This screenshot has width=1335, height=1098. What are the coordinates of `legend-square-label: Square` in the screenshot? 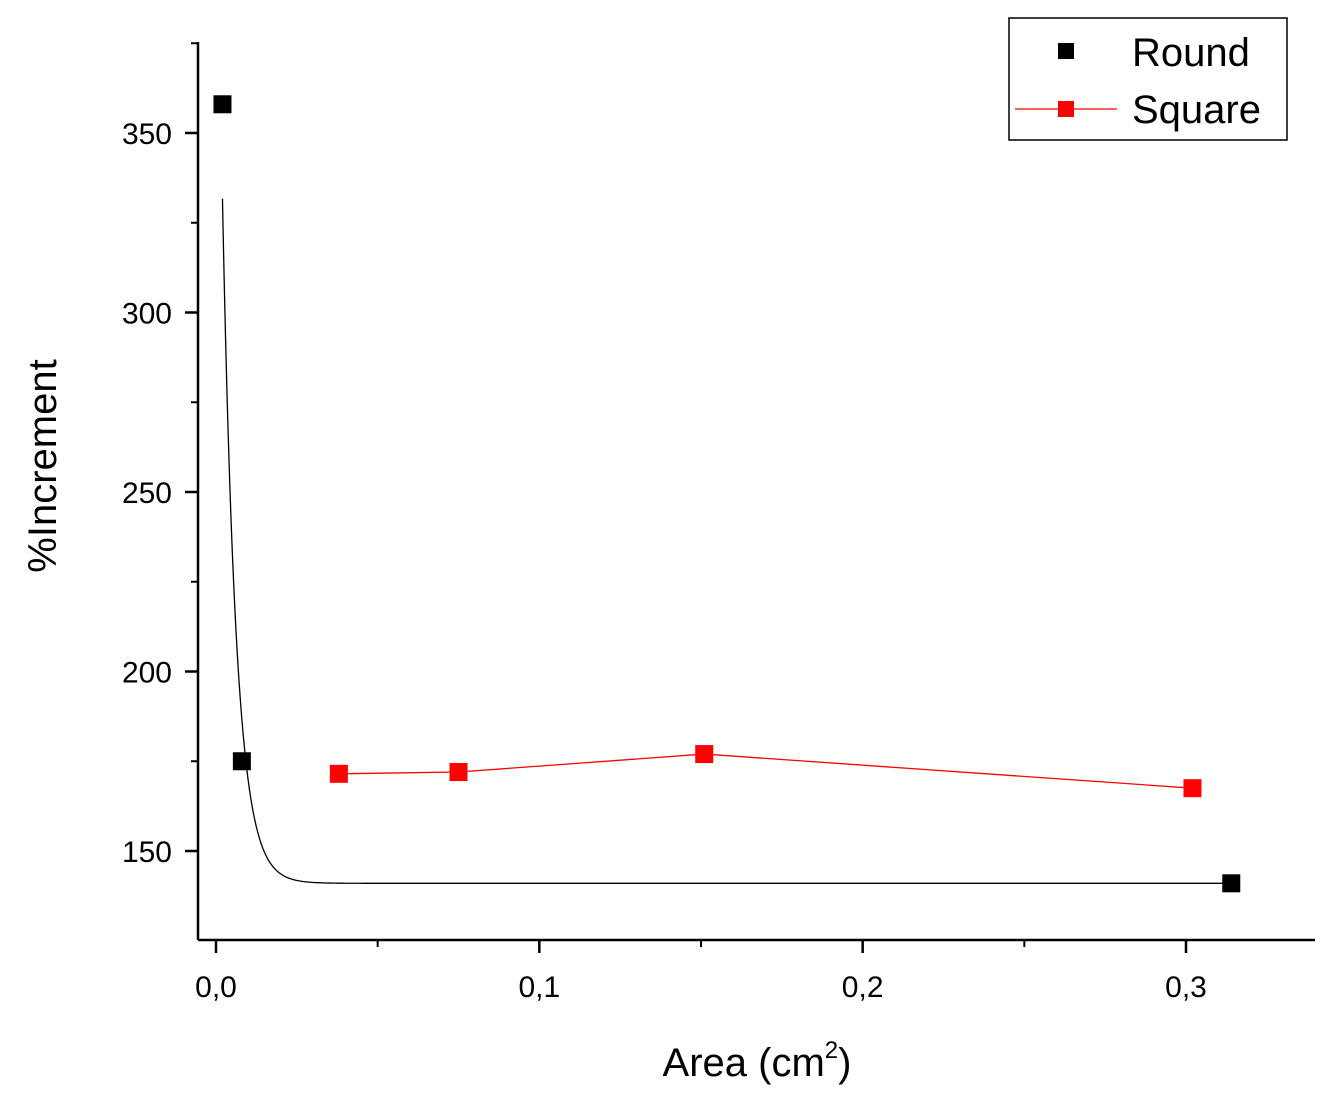 It's located at (1196, 110).